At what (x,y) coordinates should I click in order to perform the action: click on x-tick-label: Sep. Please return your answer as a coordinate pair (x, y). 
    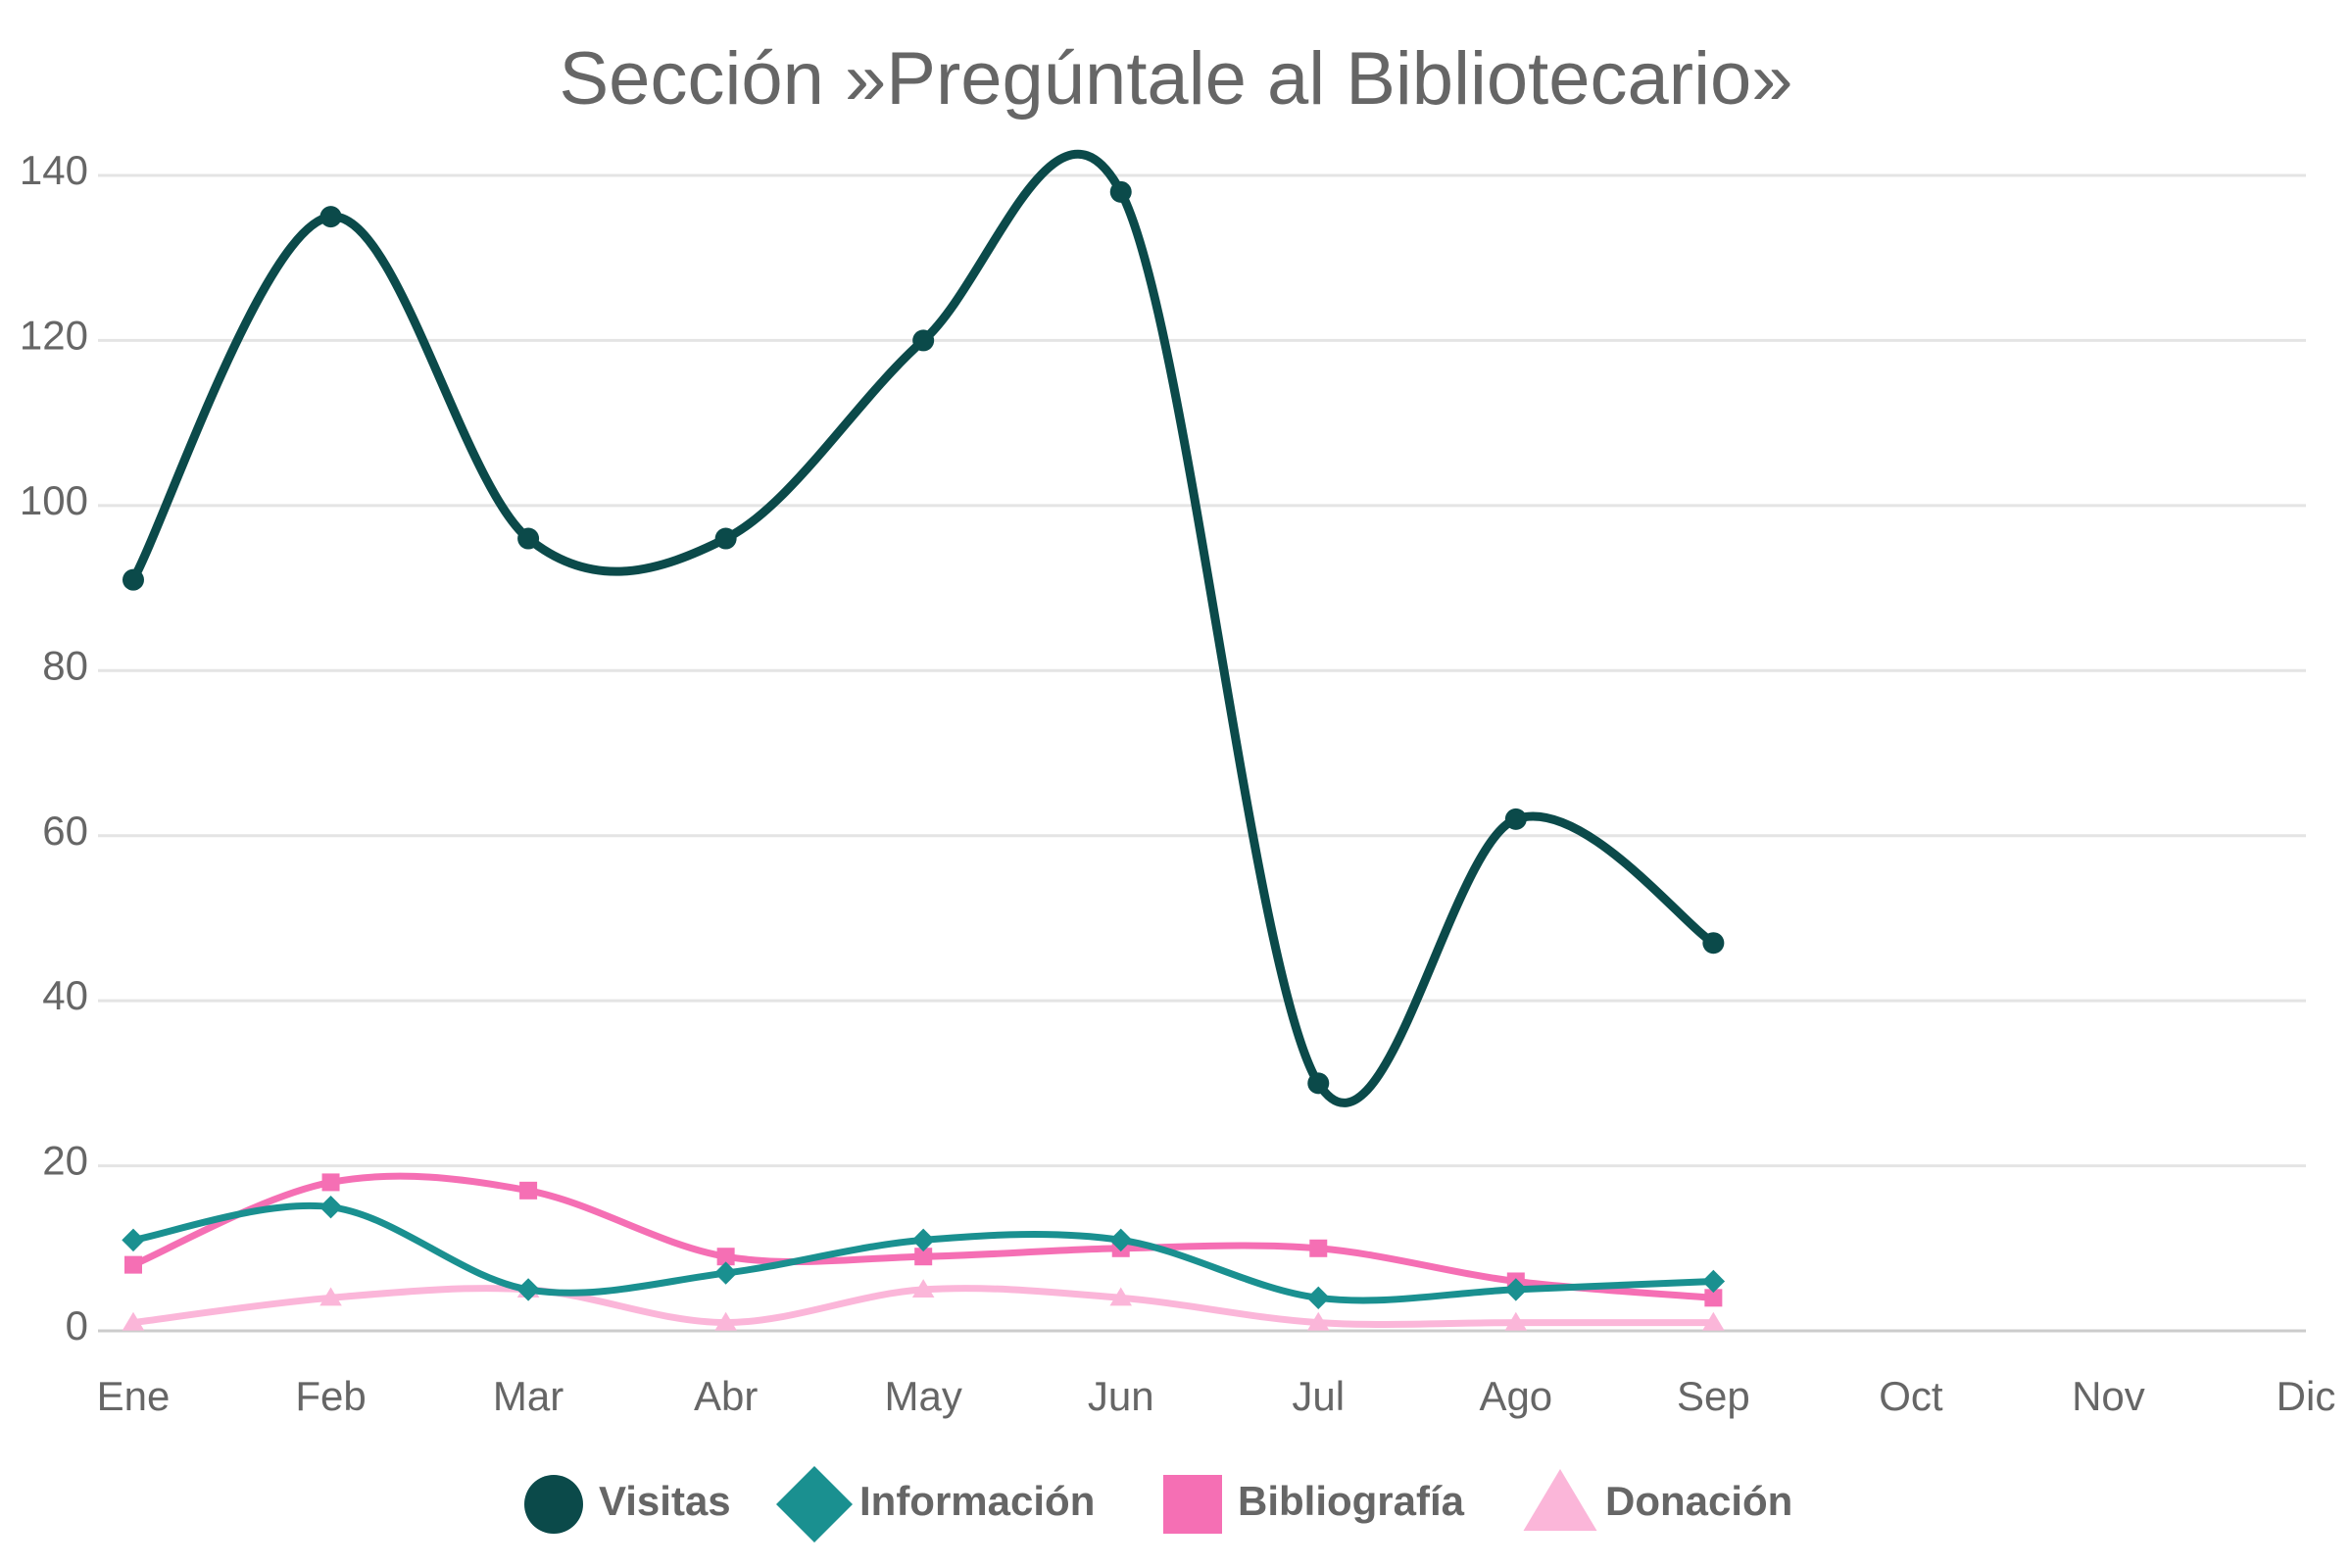
    Looking at the image, I should click on (1713, 1396).